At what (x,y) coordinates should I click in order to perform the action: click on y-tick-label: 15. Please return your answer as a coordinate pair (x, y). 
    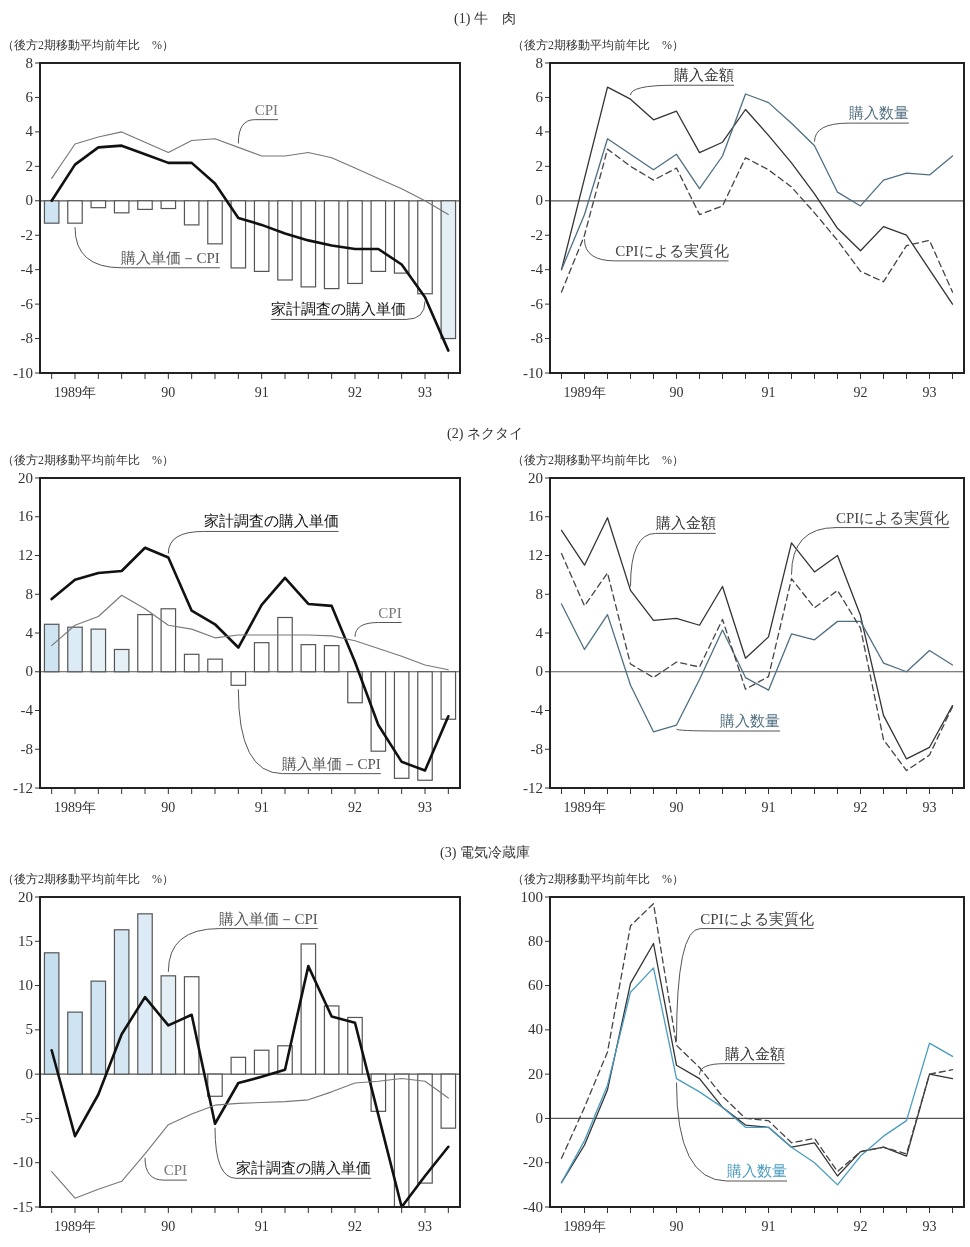
    Looking at the image, I should click on (25, 940).